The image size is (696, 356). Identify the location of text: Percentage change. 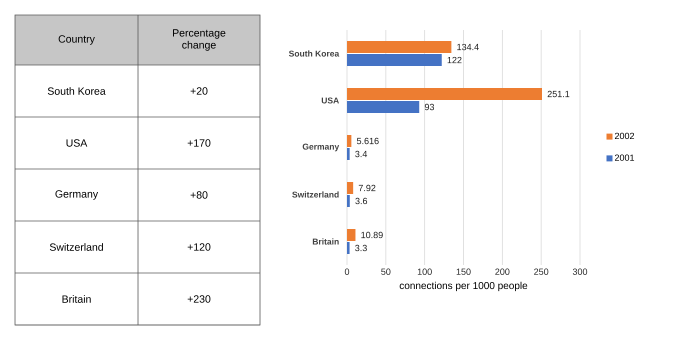
(199, 40).